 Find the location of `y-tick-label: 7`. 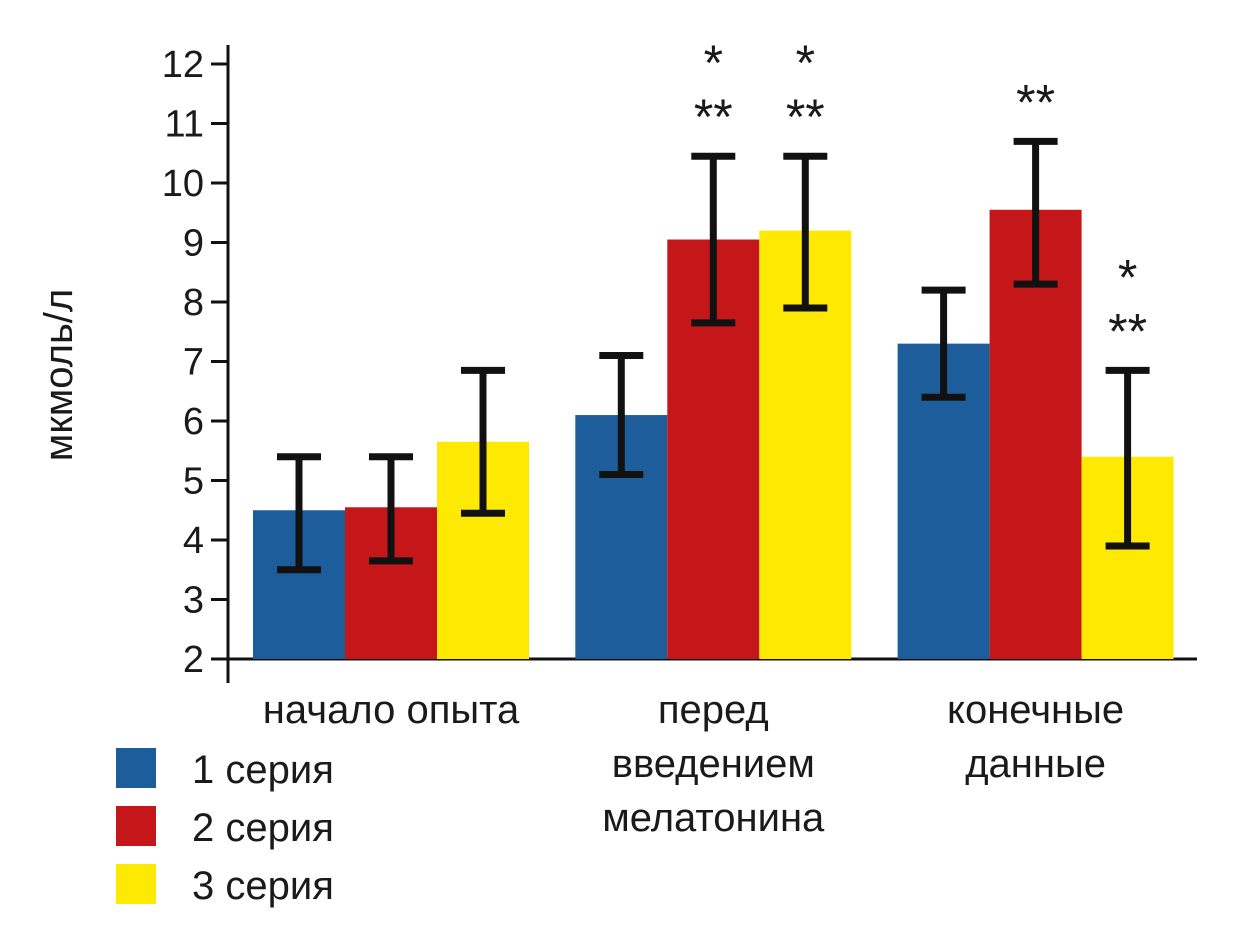

y-tick-label: 7 is located at coordinates (193, 363).